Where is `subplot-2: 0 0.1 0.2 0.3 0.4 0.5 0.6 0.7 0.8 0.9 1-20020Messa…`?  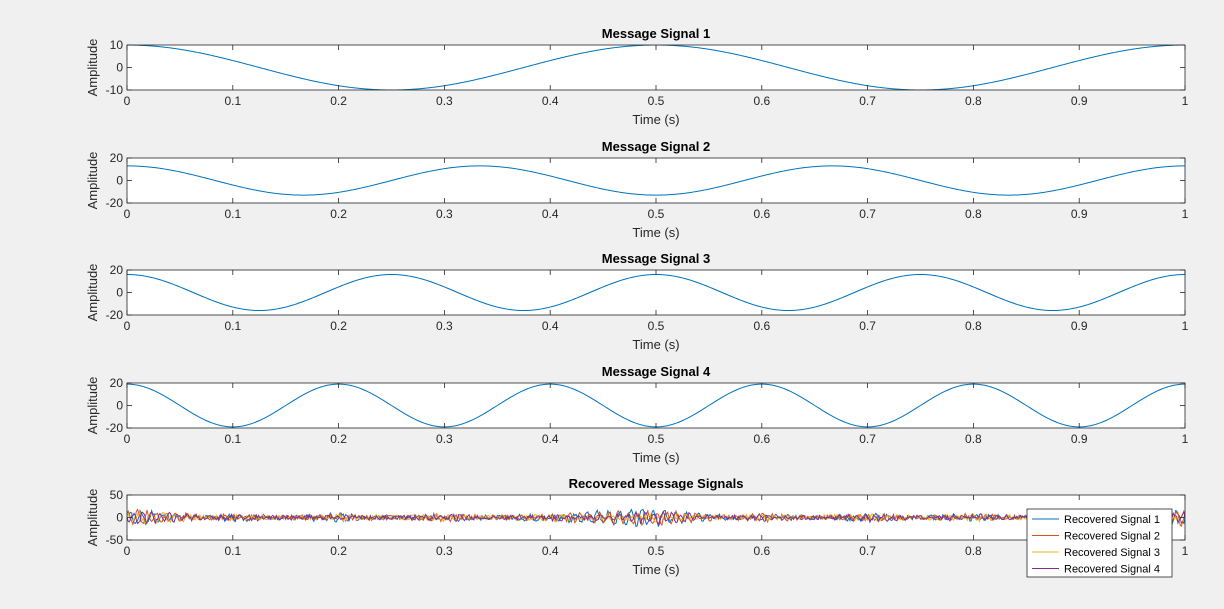 subplot-2: 0 0.1 0.2 0.3 0.4 0.5 0.6 0.7 0.8 0.9 1-20020Messa… is located at coordinates (637, 189).